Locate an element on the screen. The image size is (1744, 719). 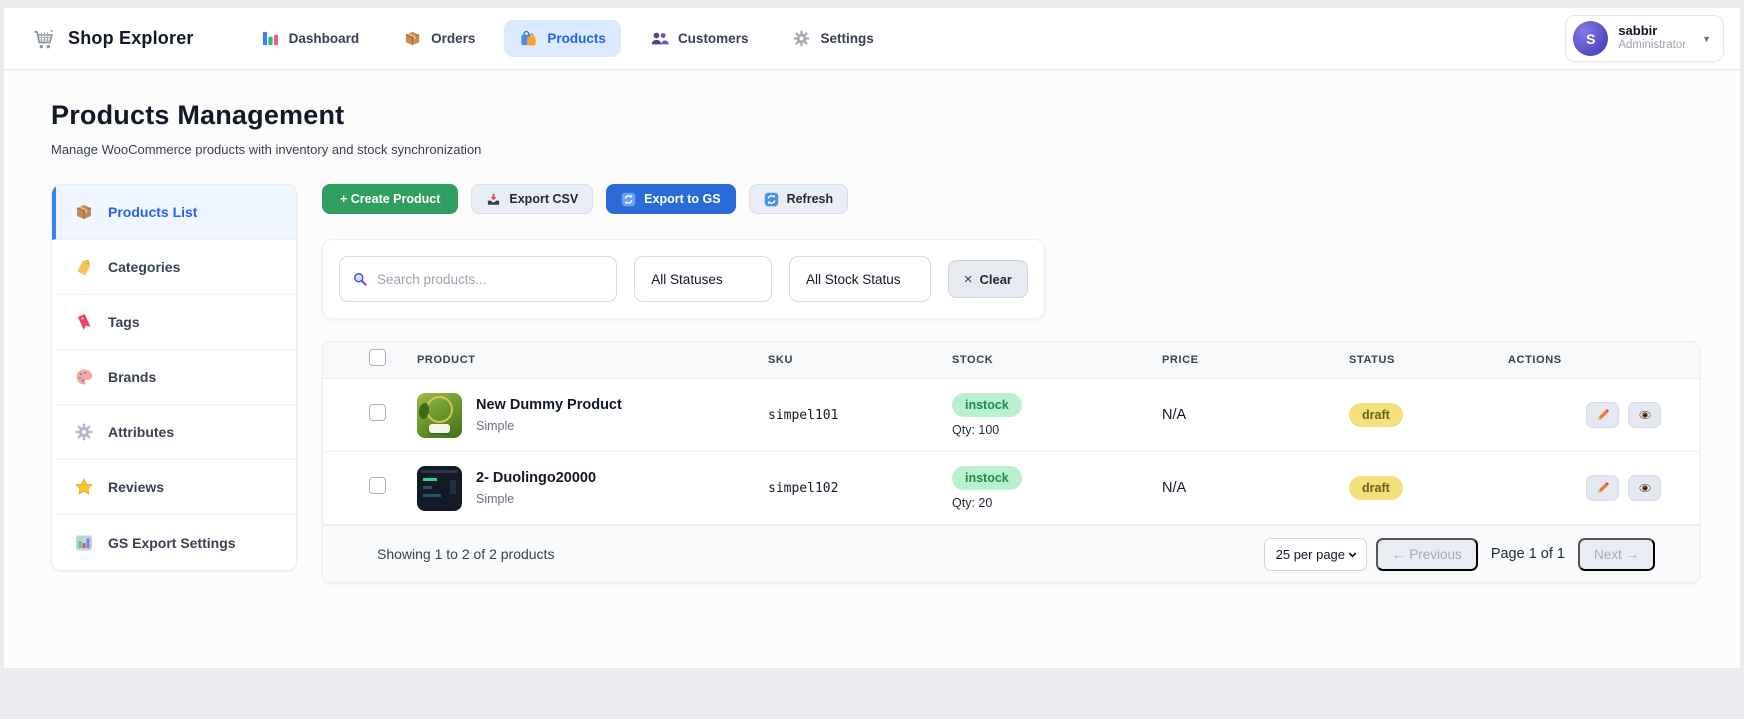
sidebar-item-label: Categories is located at coordinates (144, 267).